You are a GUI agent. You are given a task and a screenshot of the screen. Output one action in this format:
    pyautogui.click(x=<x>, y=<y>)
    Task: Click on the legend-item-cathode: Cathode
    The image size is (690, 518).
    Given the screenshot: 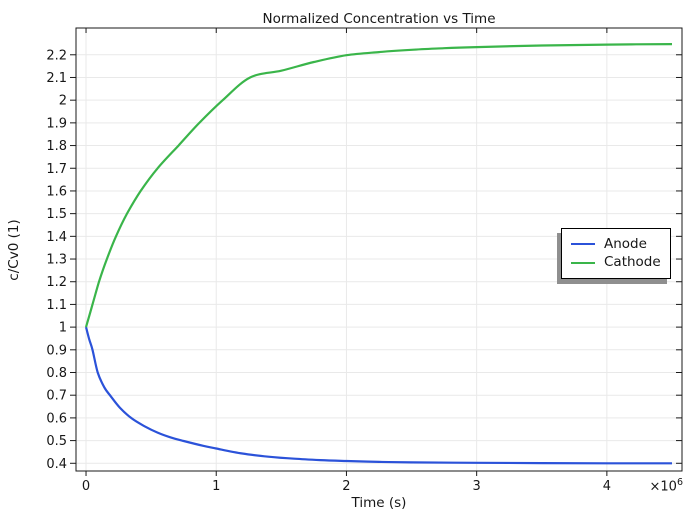 What is the action you would take?
    pyautogui.click(x=616, y=262)
    